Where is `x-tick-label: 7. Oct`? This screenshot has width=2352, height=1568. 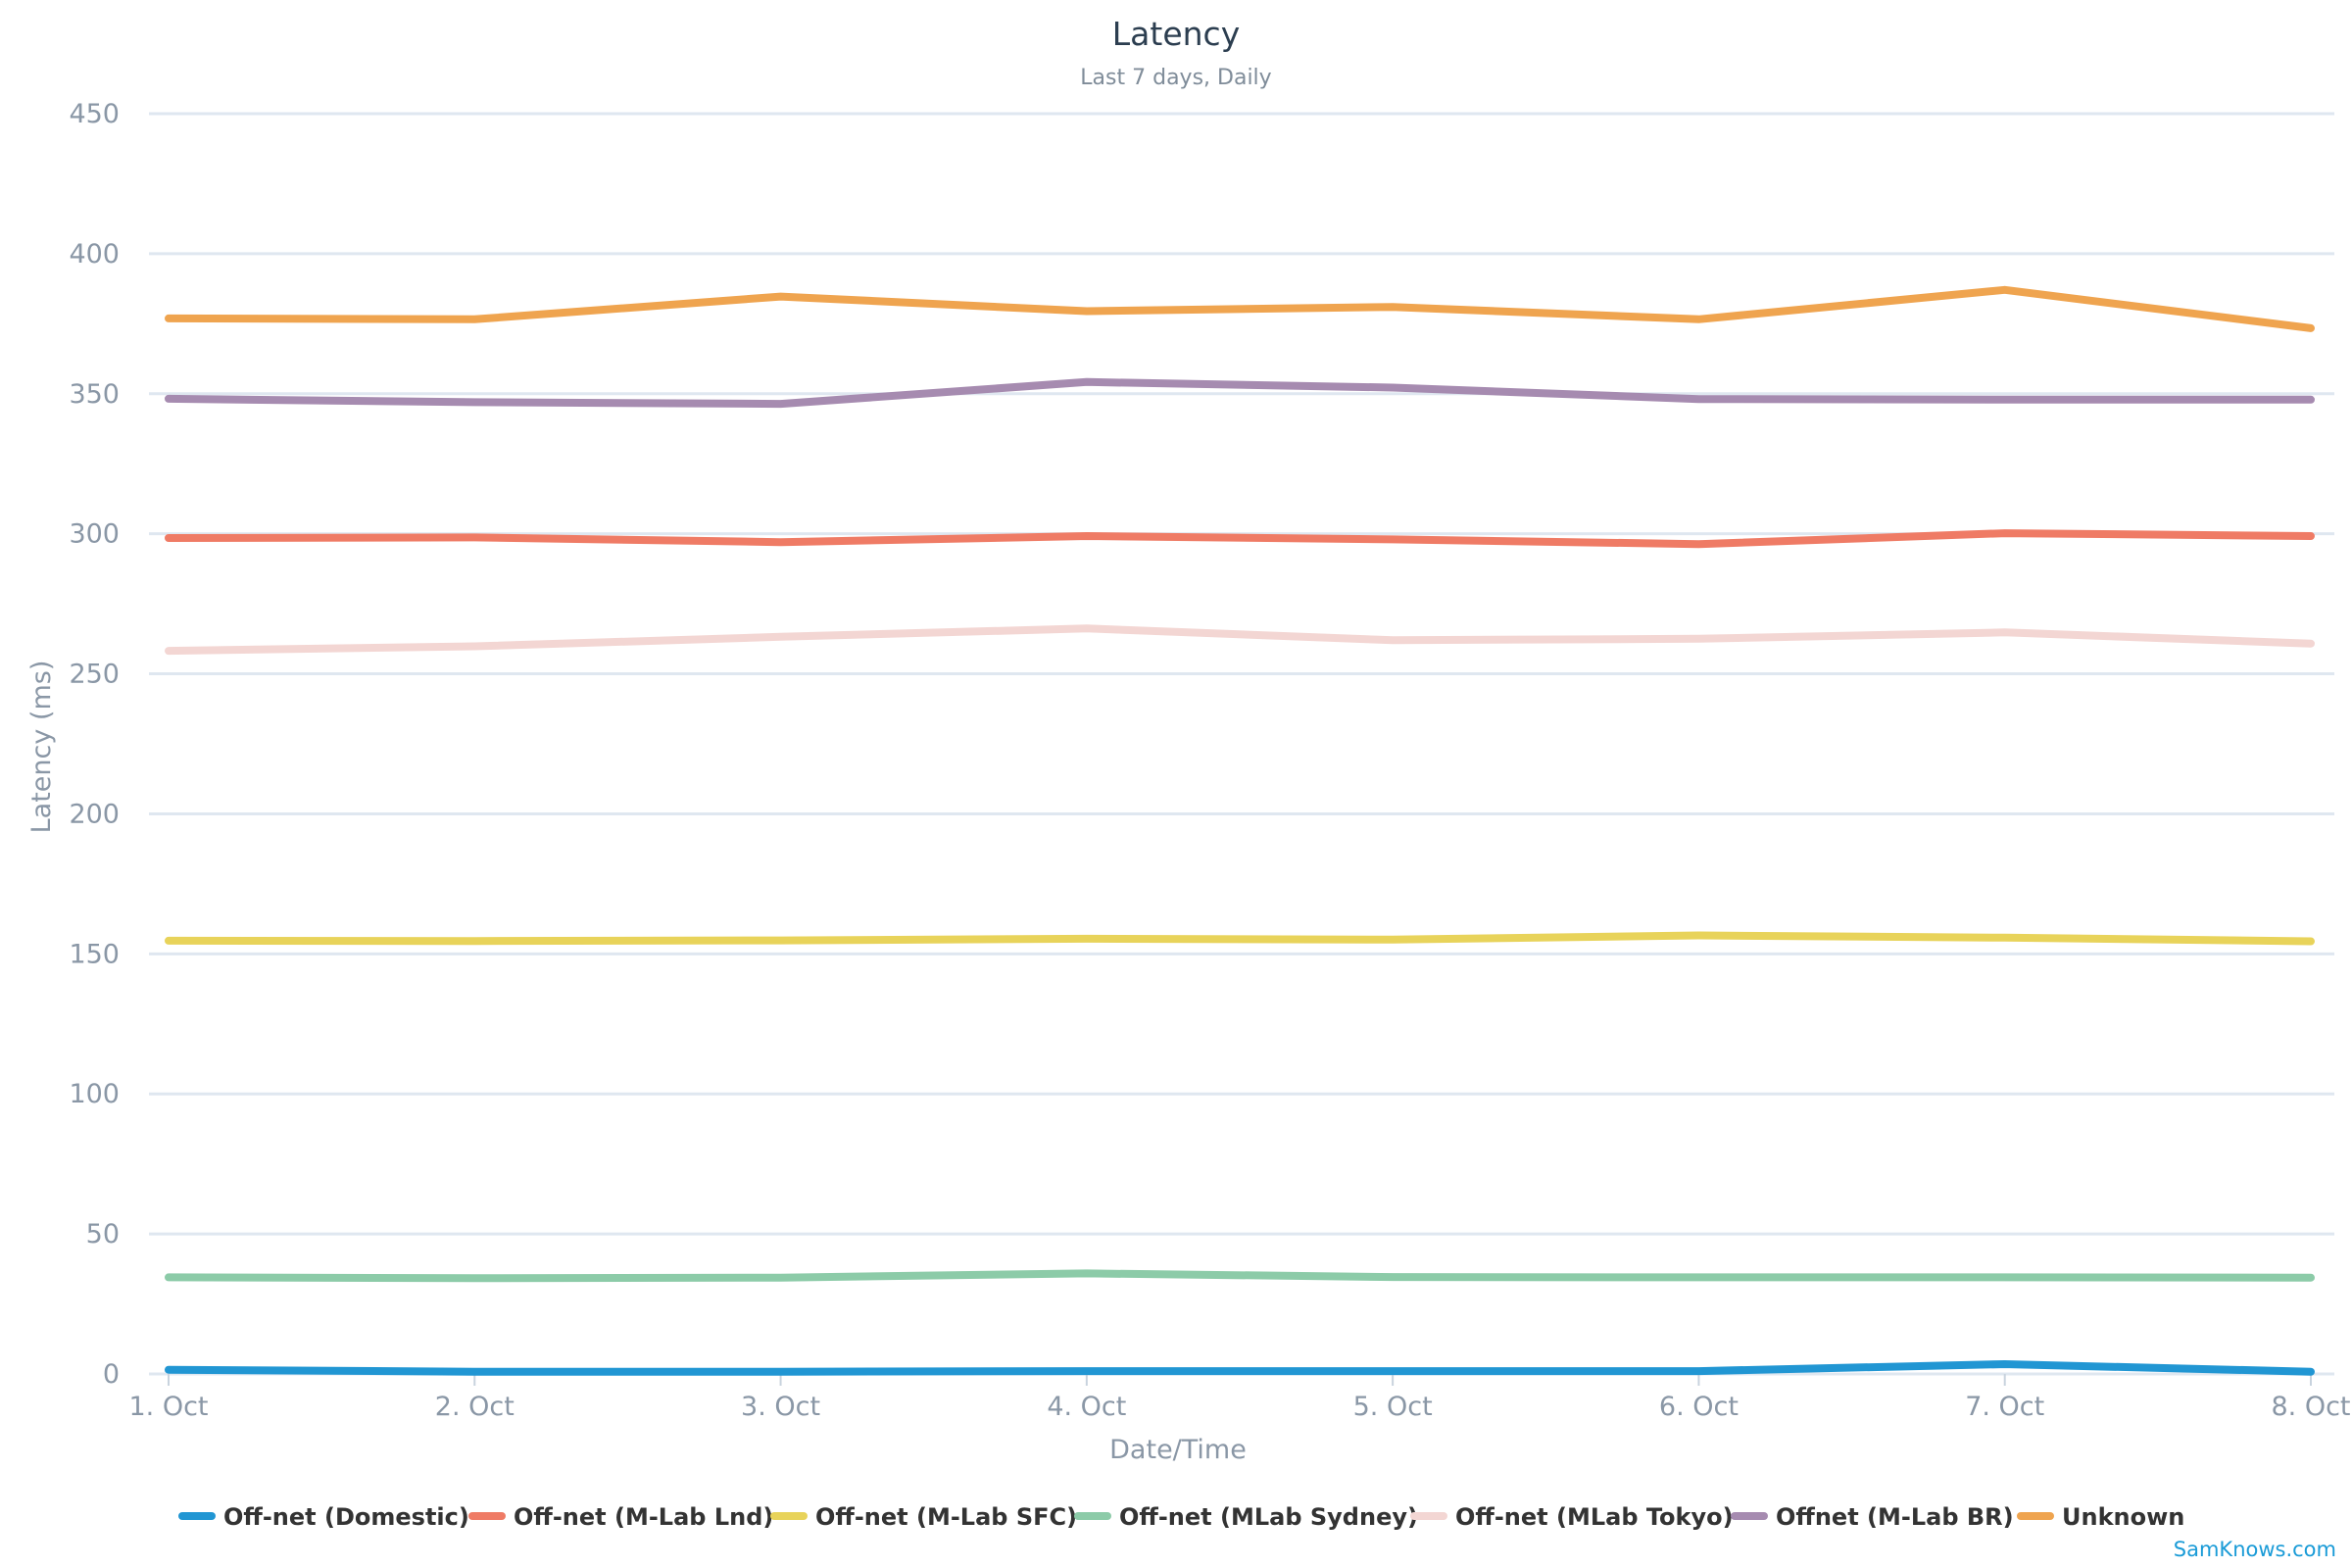 x-tick-label: 7. Oct is located at coordinates (2004, 1407).